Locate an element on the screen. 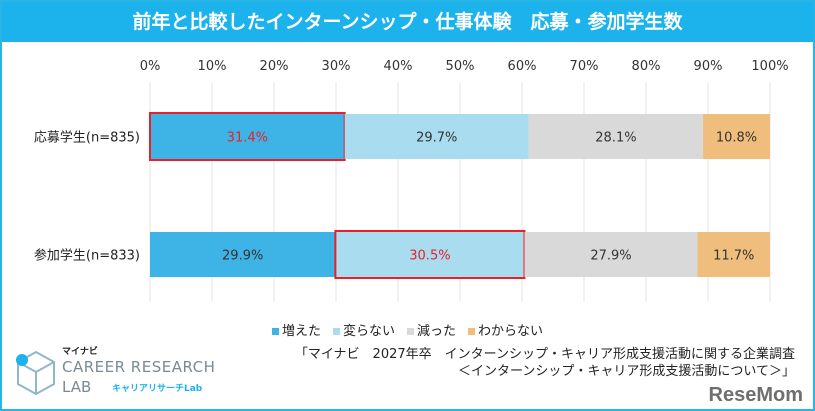 The width and height of the screenshot is (815, 411). category-label: 参加学生(n=833) is located at coordinates (87, 256).